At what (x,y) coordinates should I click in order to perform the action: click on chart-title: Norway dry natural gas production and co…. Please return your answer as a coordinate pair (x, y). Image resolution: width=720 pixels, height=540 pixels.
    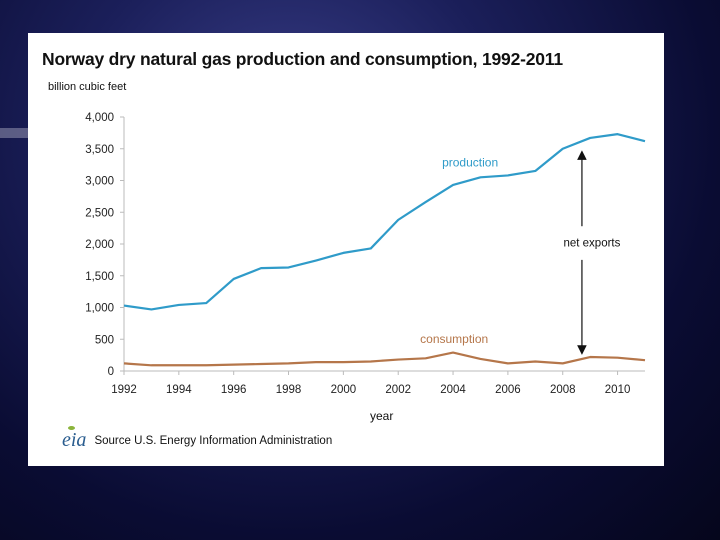
    Looking at the image, I should click on (302, 59).